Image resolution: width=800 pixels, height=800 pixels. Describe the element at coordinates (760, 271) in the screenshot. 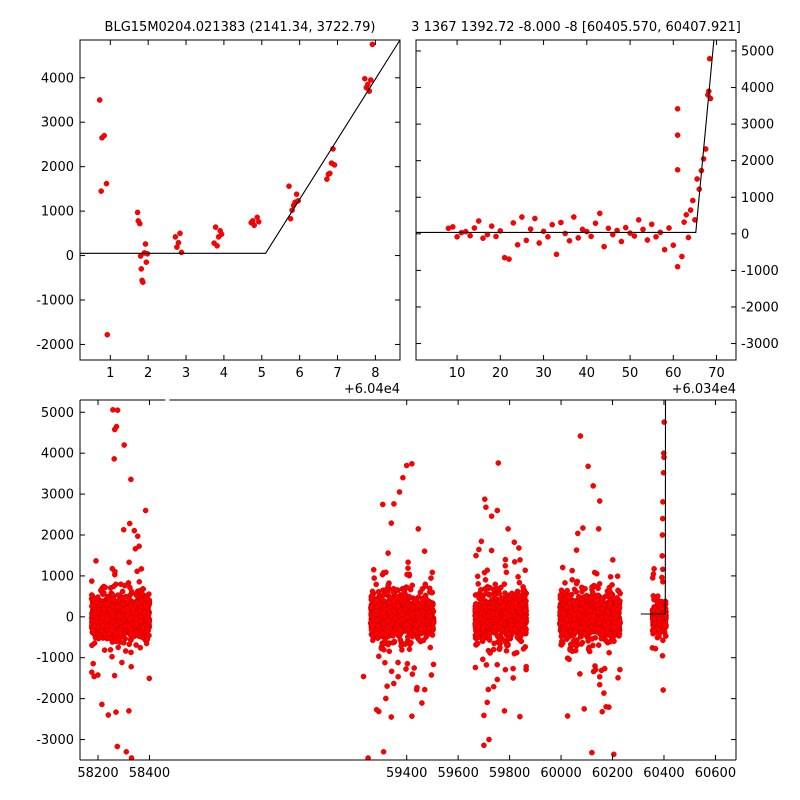

I see `y-tick-label: -1000` at that location.